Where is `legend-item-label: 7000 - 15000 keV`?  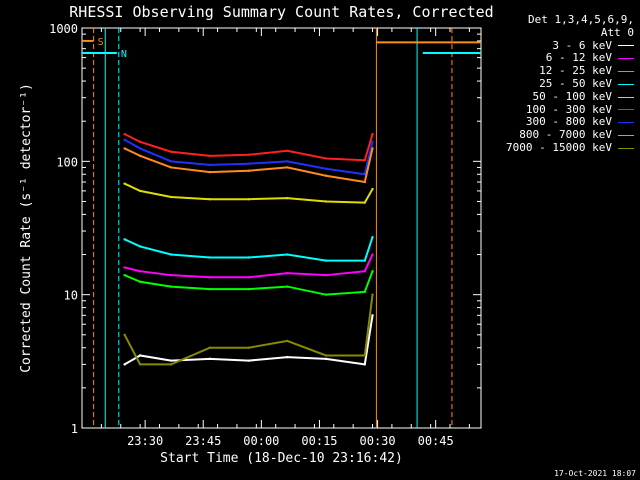
legend-item-label: 7000 - 15000 keV is located at coordinates (559, 147).